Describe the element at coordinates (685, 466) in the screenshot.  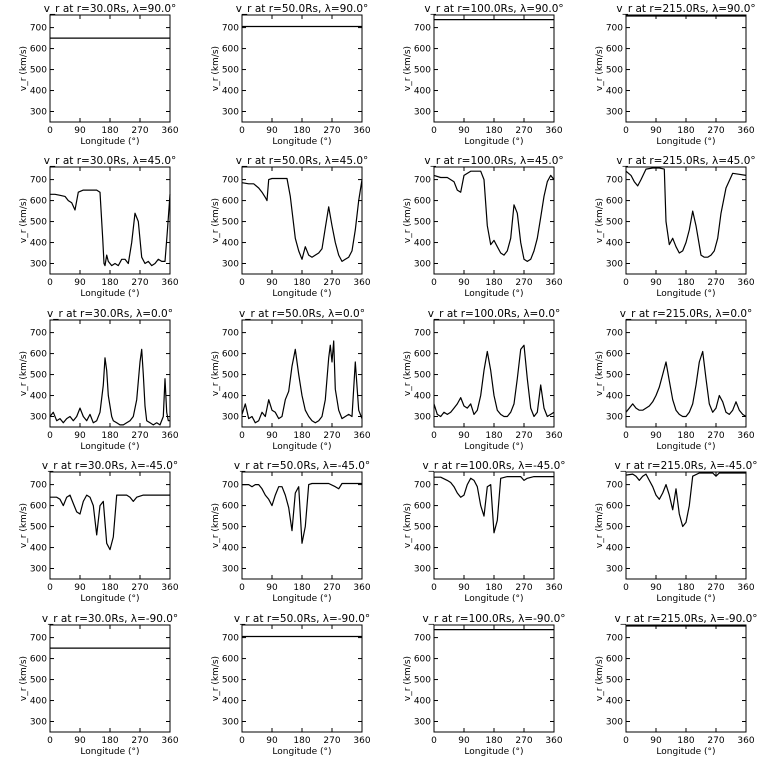
I see `chart-title: v_r at r=215.0Rs, λ=-45.0°` at that location.